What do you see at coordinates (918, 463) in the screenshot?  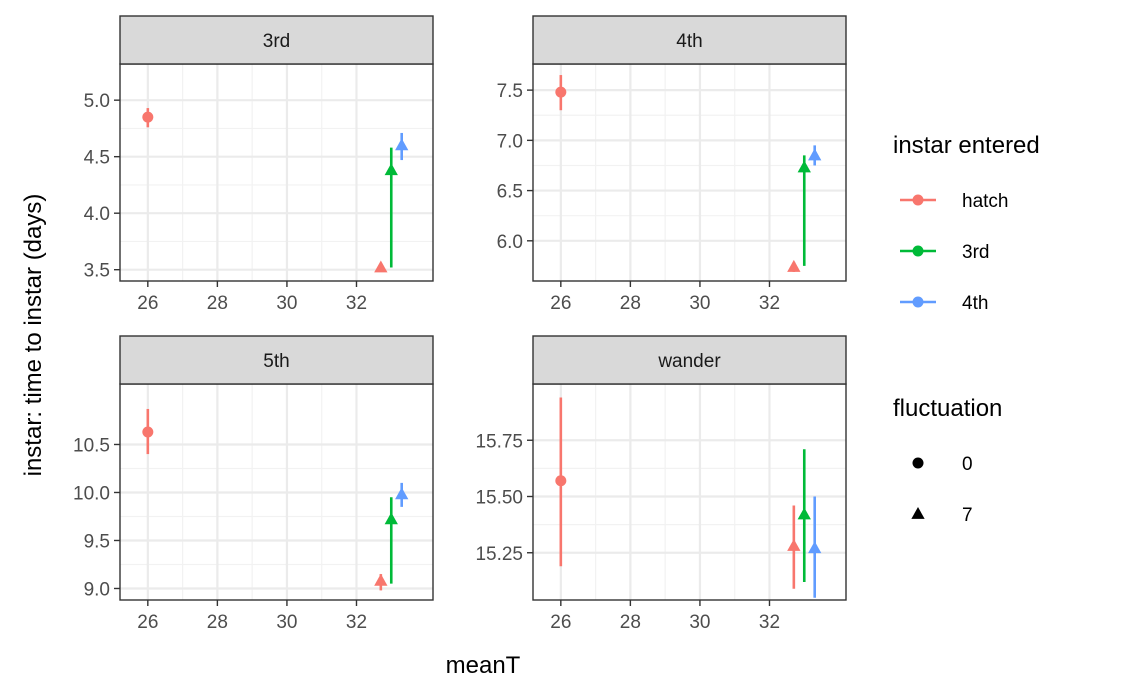 I see `legend-key-circle` at bounding box center [918, 463].